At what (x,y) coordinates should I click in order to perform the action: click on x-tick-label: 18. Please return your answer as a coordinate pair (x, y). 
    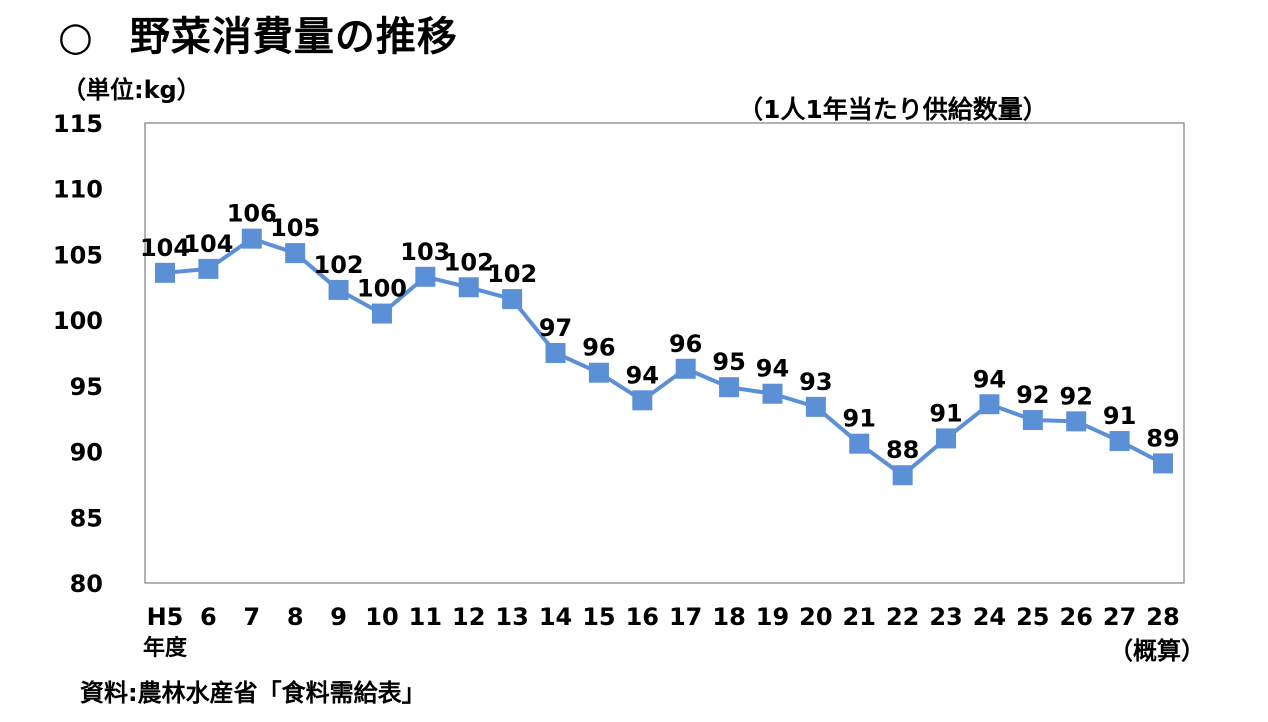
    Looking at the image, I should click on (728, 617).